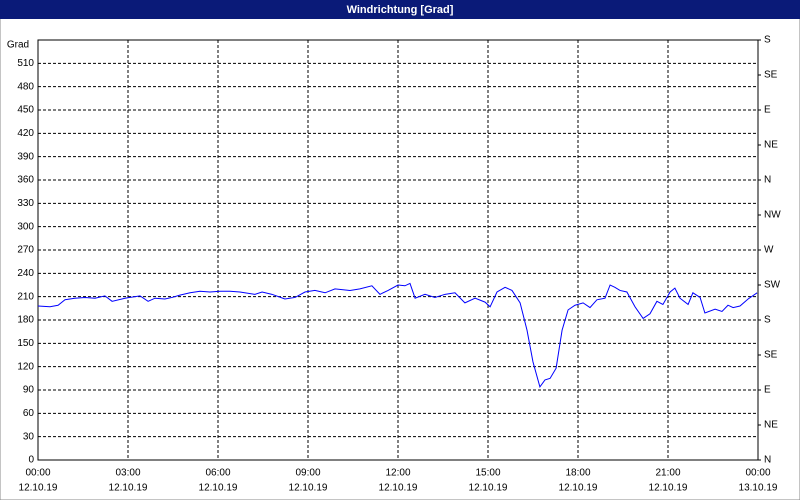 This screenshot has height=500, width=800. Describe the element at coordinates (127, 473) in the screenshot. I see `x-tick-label: 03:00` at that location.